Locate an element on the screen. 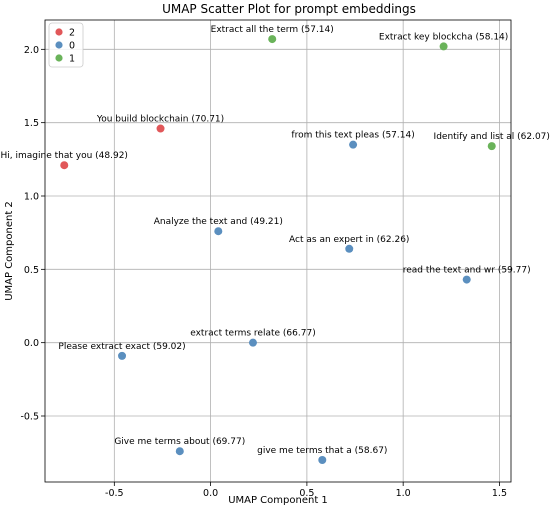 The image size is (550, 510). data-label: Give me terms about (69.77) is located at coordinates (179, 442).